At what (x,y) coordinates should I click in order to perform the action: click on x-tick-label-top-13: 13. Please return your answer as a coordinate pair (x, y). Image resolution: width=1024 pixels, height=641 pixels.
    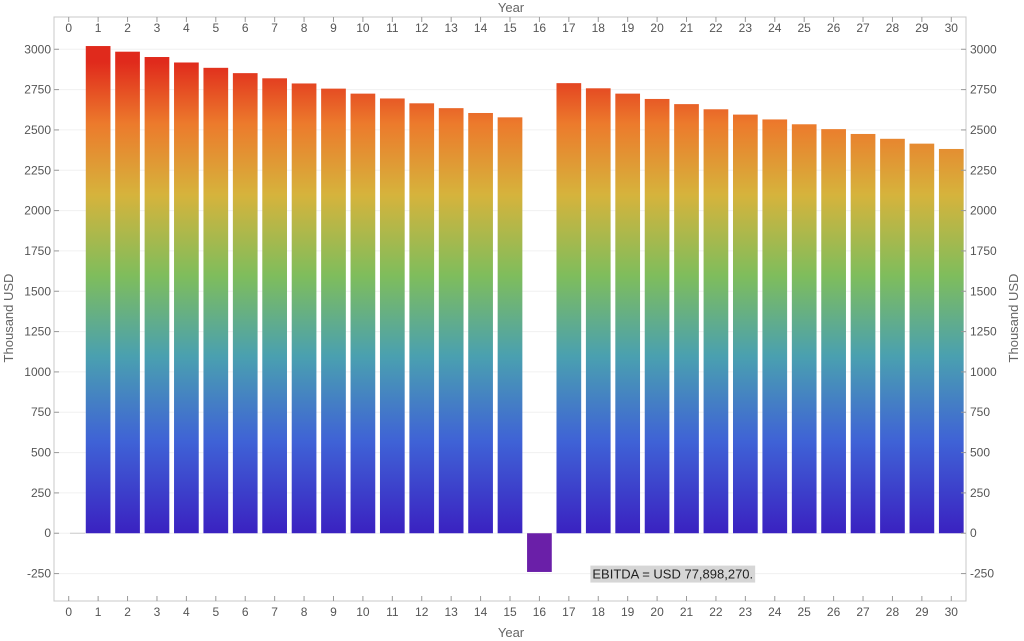
    Looking at the image, I should click on (451, 28).